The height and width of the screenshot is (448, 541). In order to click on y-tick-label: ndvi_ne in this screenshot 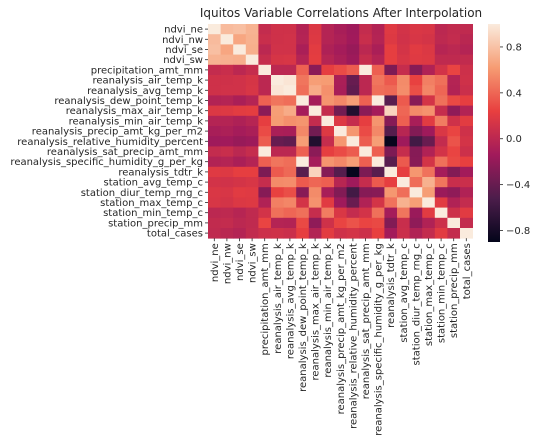, I will do `click(183, 30)`.